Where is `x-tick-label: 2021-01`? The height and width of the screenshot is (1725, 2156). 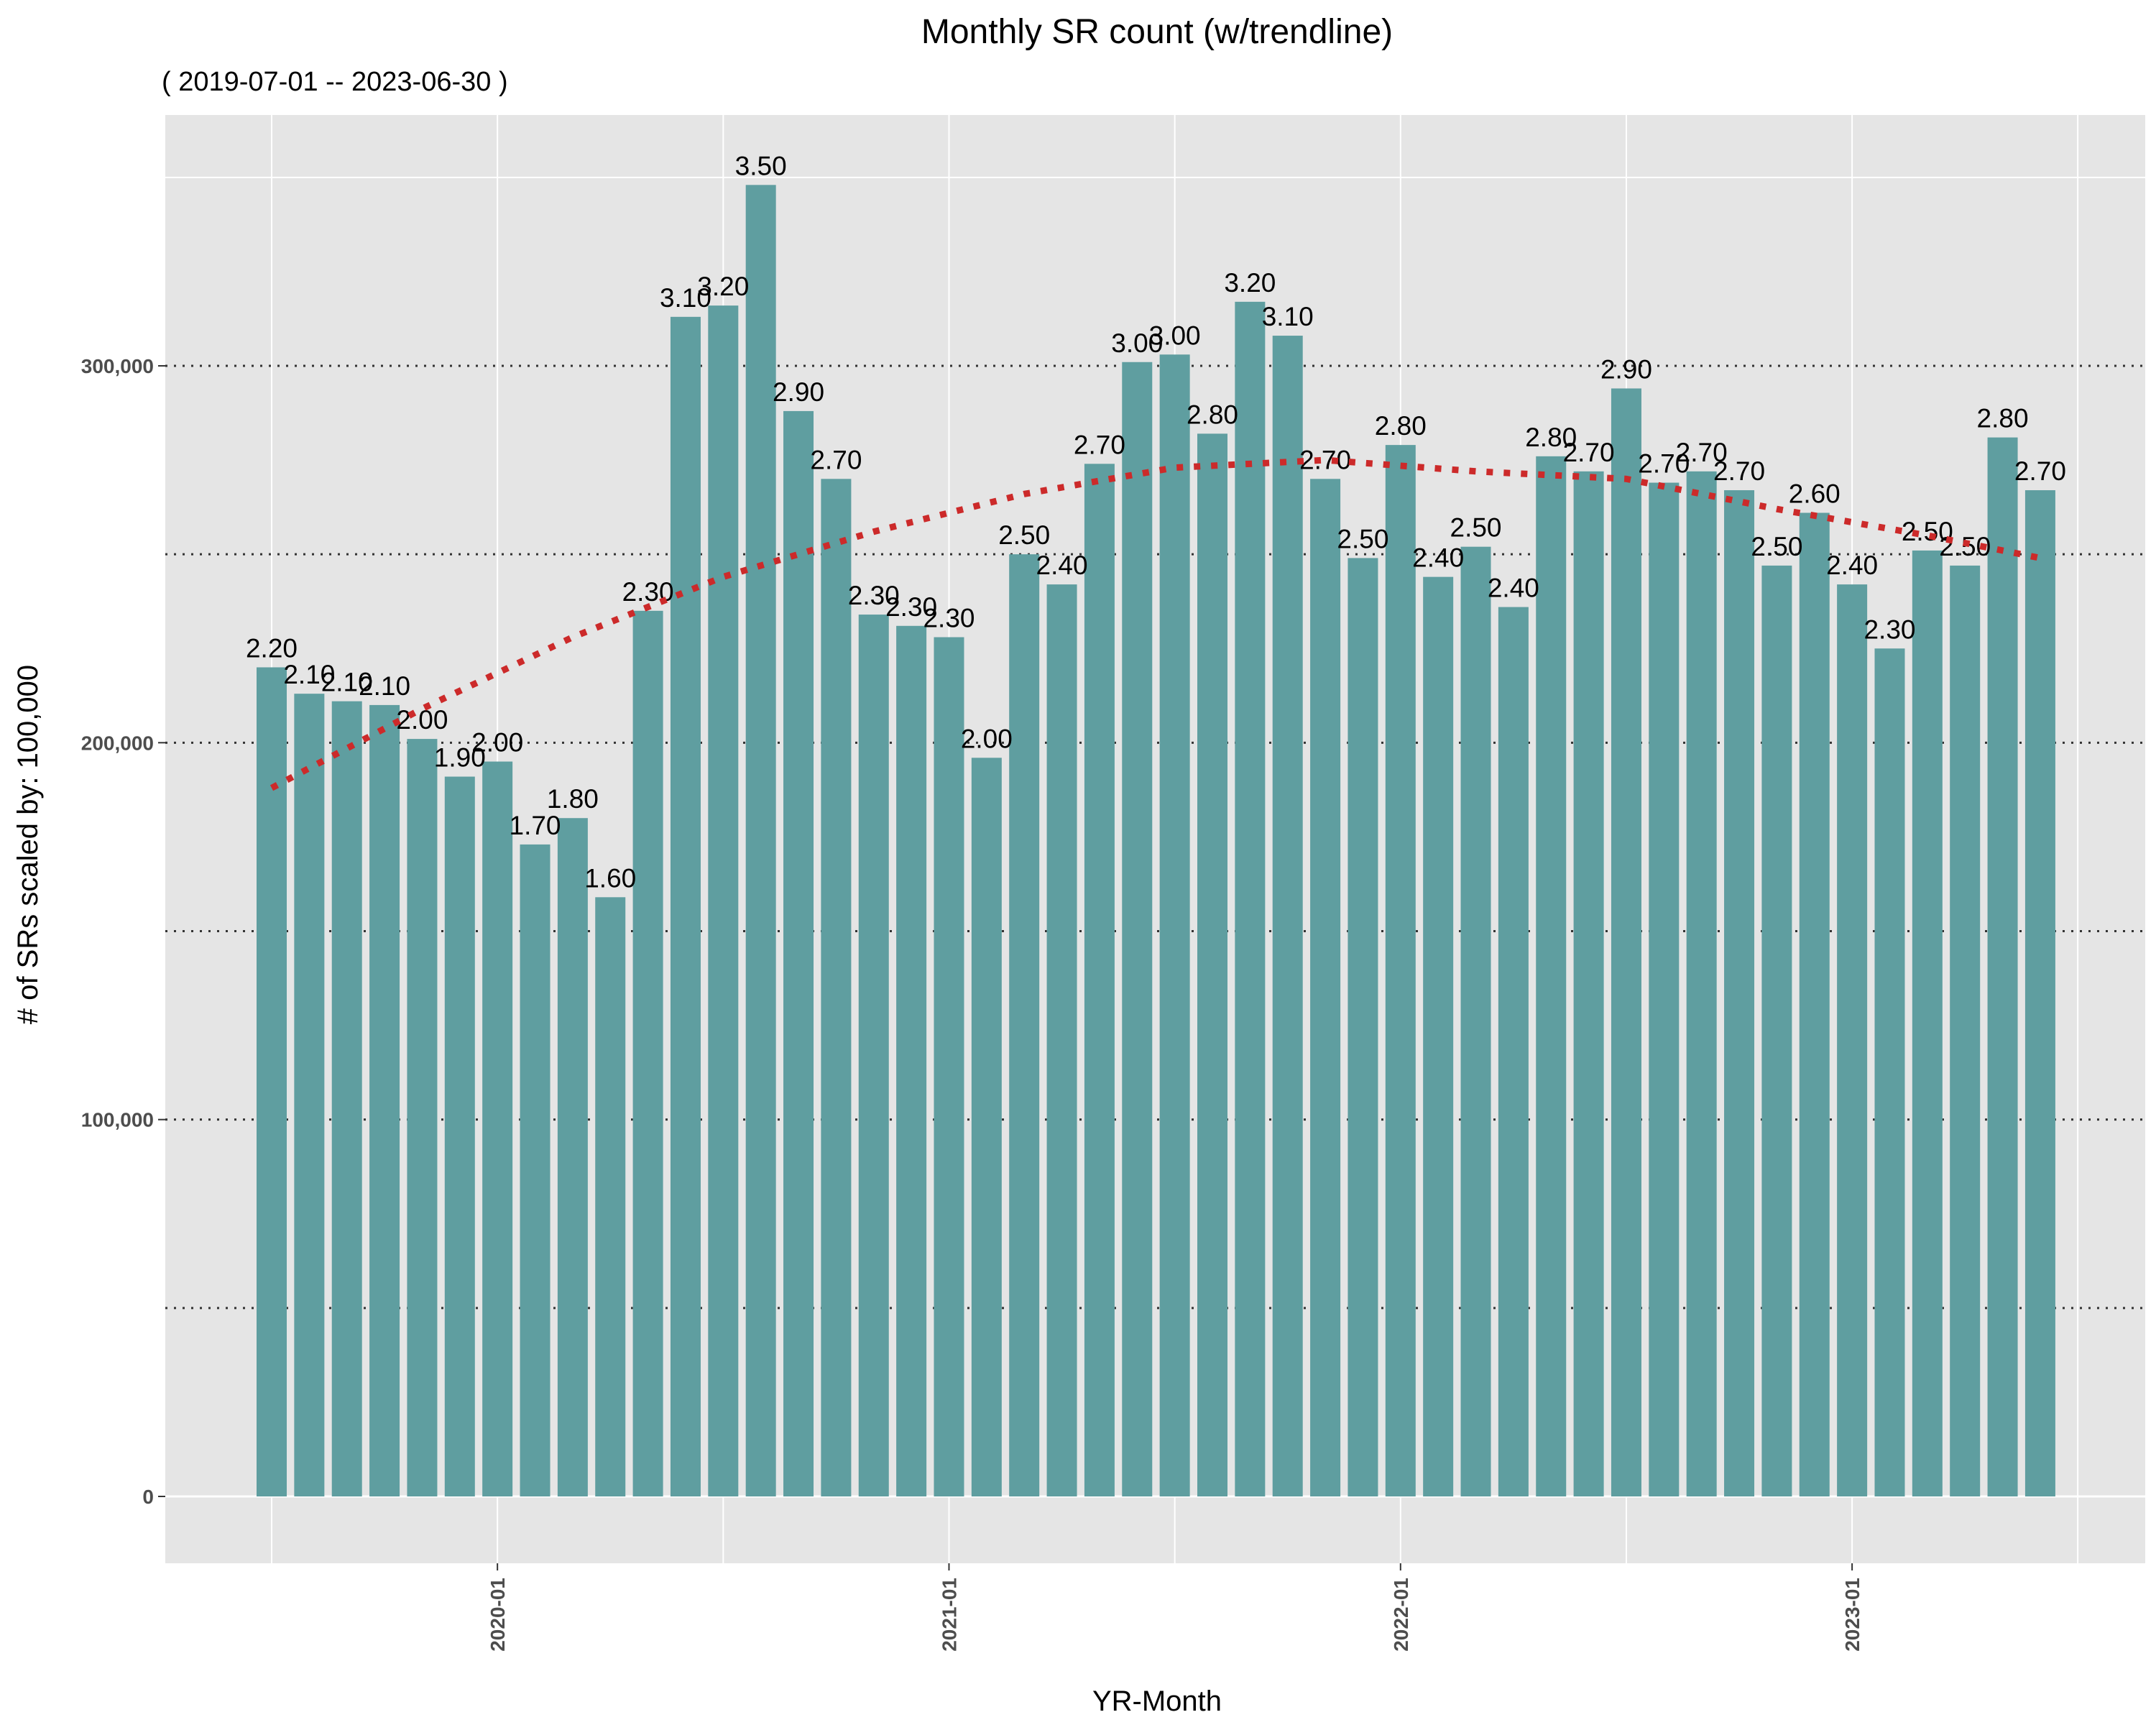 x-tick-label: 2021-01 is located at coordinates (949, 1615).